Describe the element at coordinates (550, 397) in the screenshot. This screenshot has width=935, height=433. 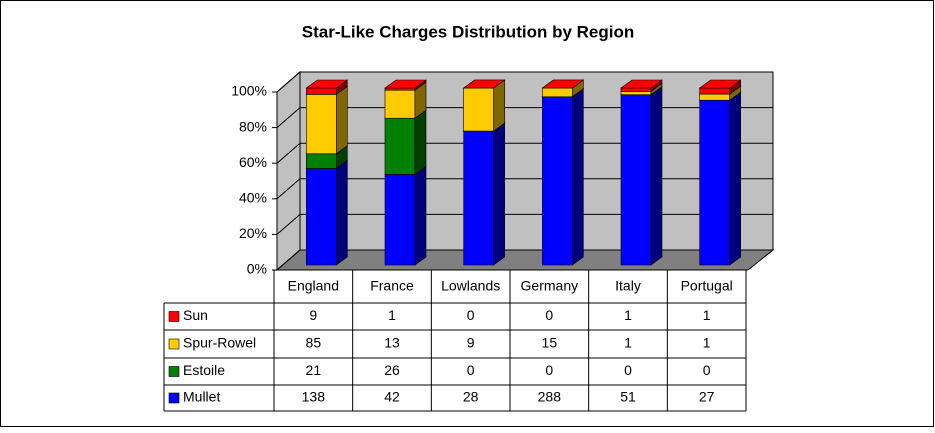
I see `table-value: 288` at that location.